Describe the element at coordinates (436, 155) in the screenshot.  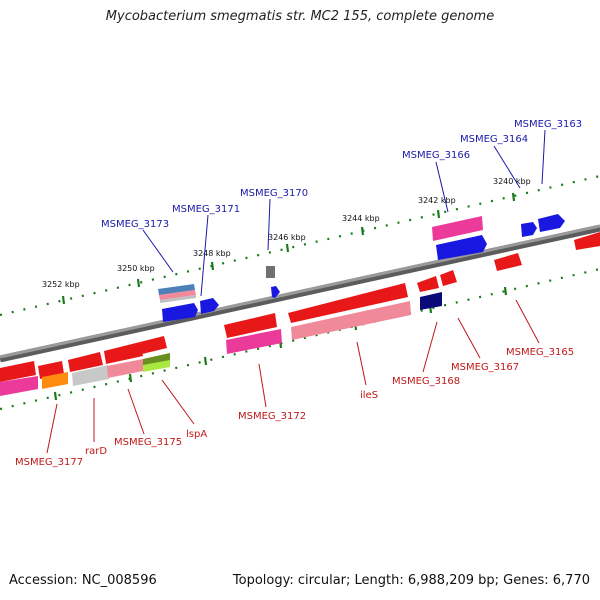
I see `gene-label-msmeg-3166: MSMEG_3166` at that location.